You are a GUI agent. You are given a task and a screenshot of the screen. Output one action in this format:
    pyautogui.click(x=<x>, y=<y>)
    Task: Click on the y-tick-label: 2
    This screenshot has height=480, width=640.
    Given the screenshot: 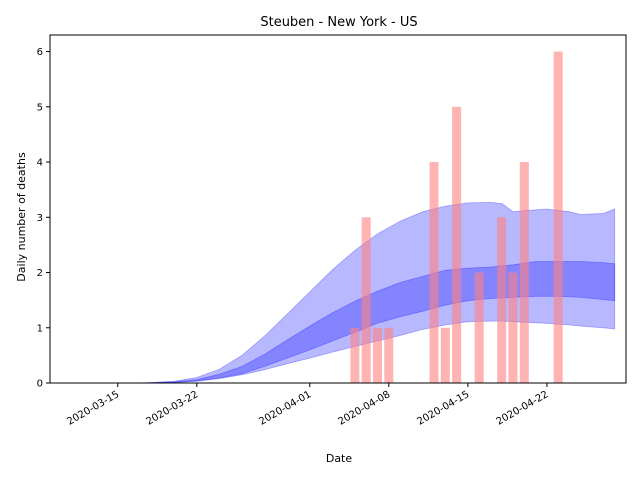 What is the action you would take?
    pyautogui.click(x=40, y=273)
    